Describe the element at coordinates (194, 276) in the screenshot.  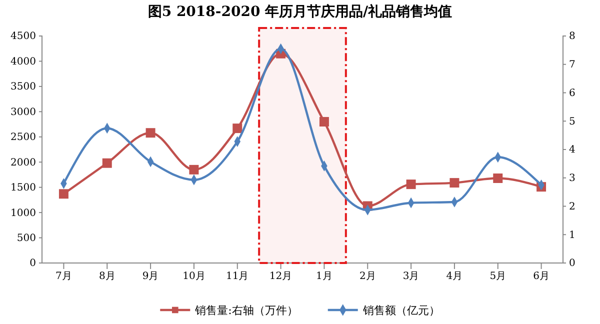
I see `x-tick-label: 10月` at that location.